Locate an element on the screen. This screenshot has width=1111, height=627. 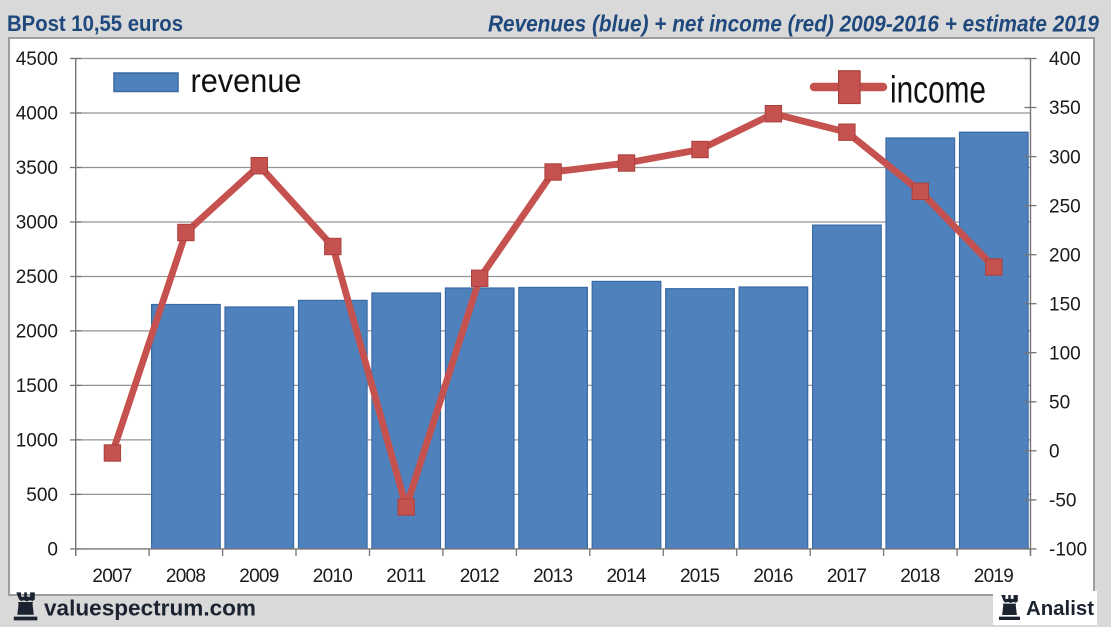
svg-text: -100 is located at coordinates (1068, 550).